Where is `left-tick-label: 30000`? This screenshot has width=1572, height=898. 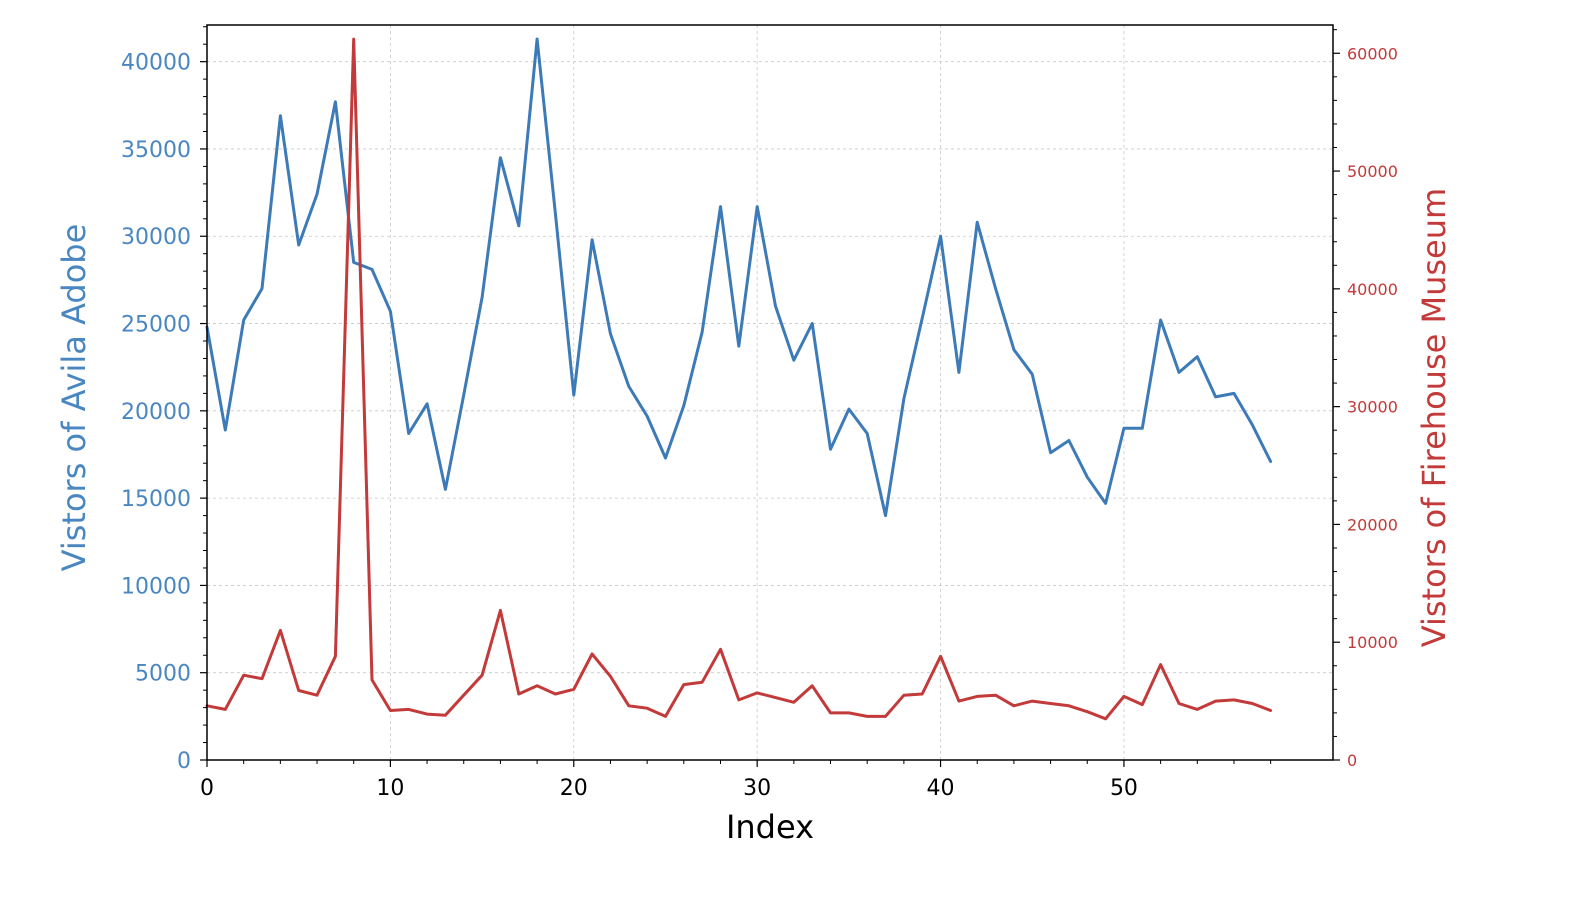
left-tick-label: 30000 is located at coordinates (156, 237).